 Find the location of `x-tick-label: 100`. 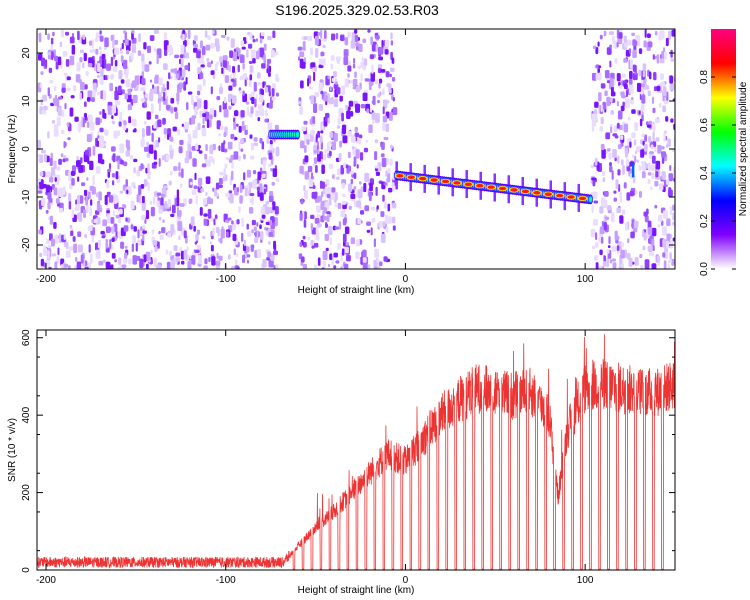

x-tick-label: 100 is located at coordinates (585, 279).